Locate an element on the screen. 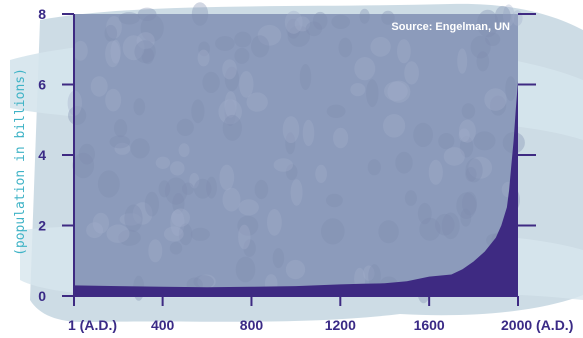  y-axis-label: (population in billions) is located at coordinates (20, 162).